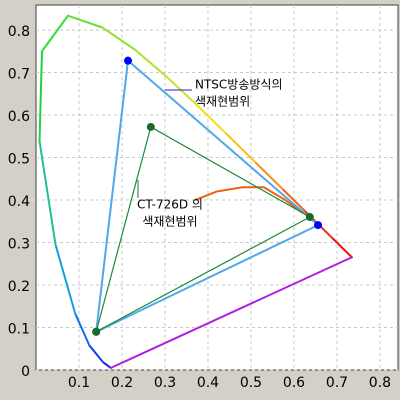 Image resolution: width=400 pixels, height=400 pixels. Describe the element at coordinates (251, 383) in the screenshot. I see `x-tick-label: 0.5` at that location.